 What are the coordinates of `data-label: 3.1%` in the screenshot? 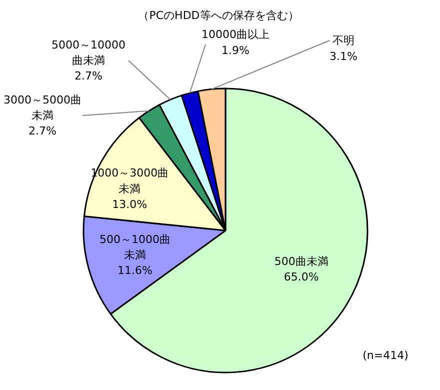 It's located at (344, 56).